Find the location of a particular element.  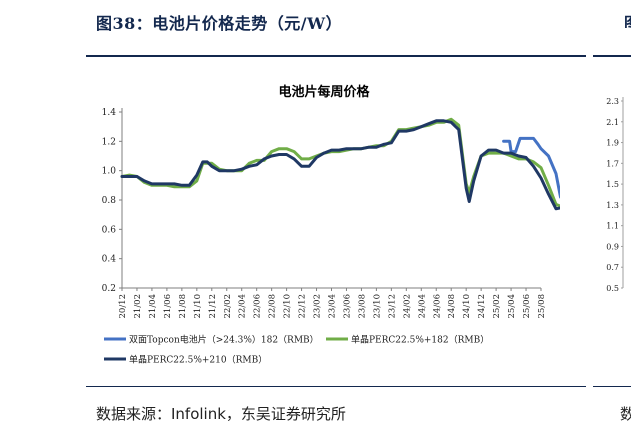

adjacent-y-tick-label: 1.1 is located at coordinates (612, 226).